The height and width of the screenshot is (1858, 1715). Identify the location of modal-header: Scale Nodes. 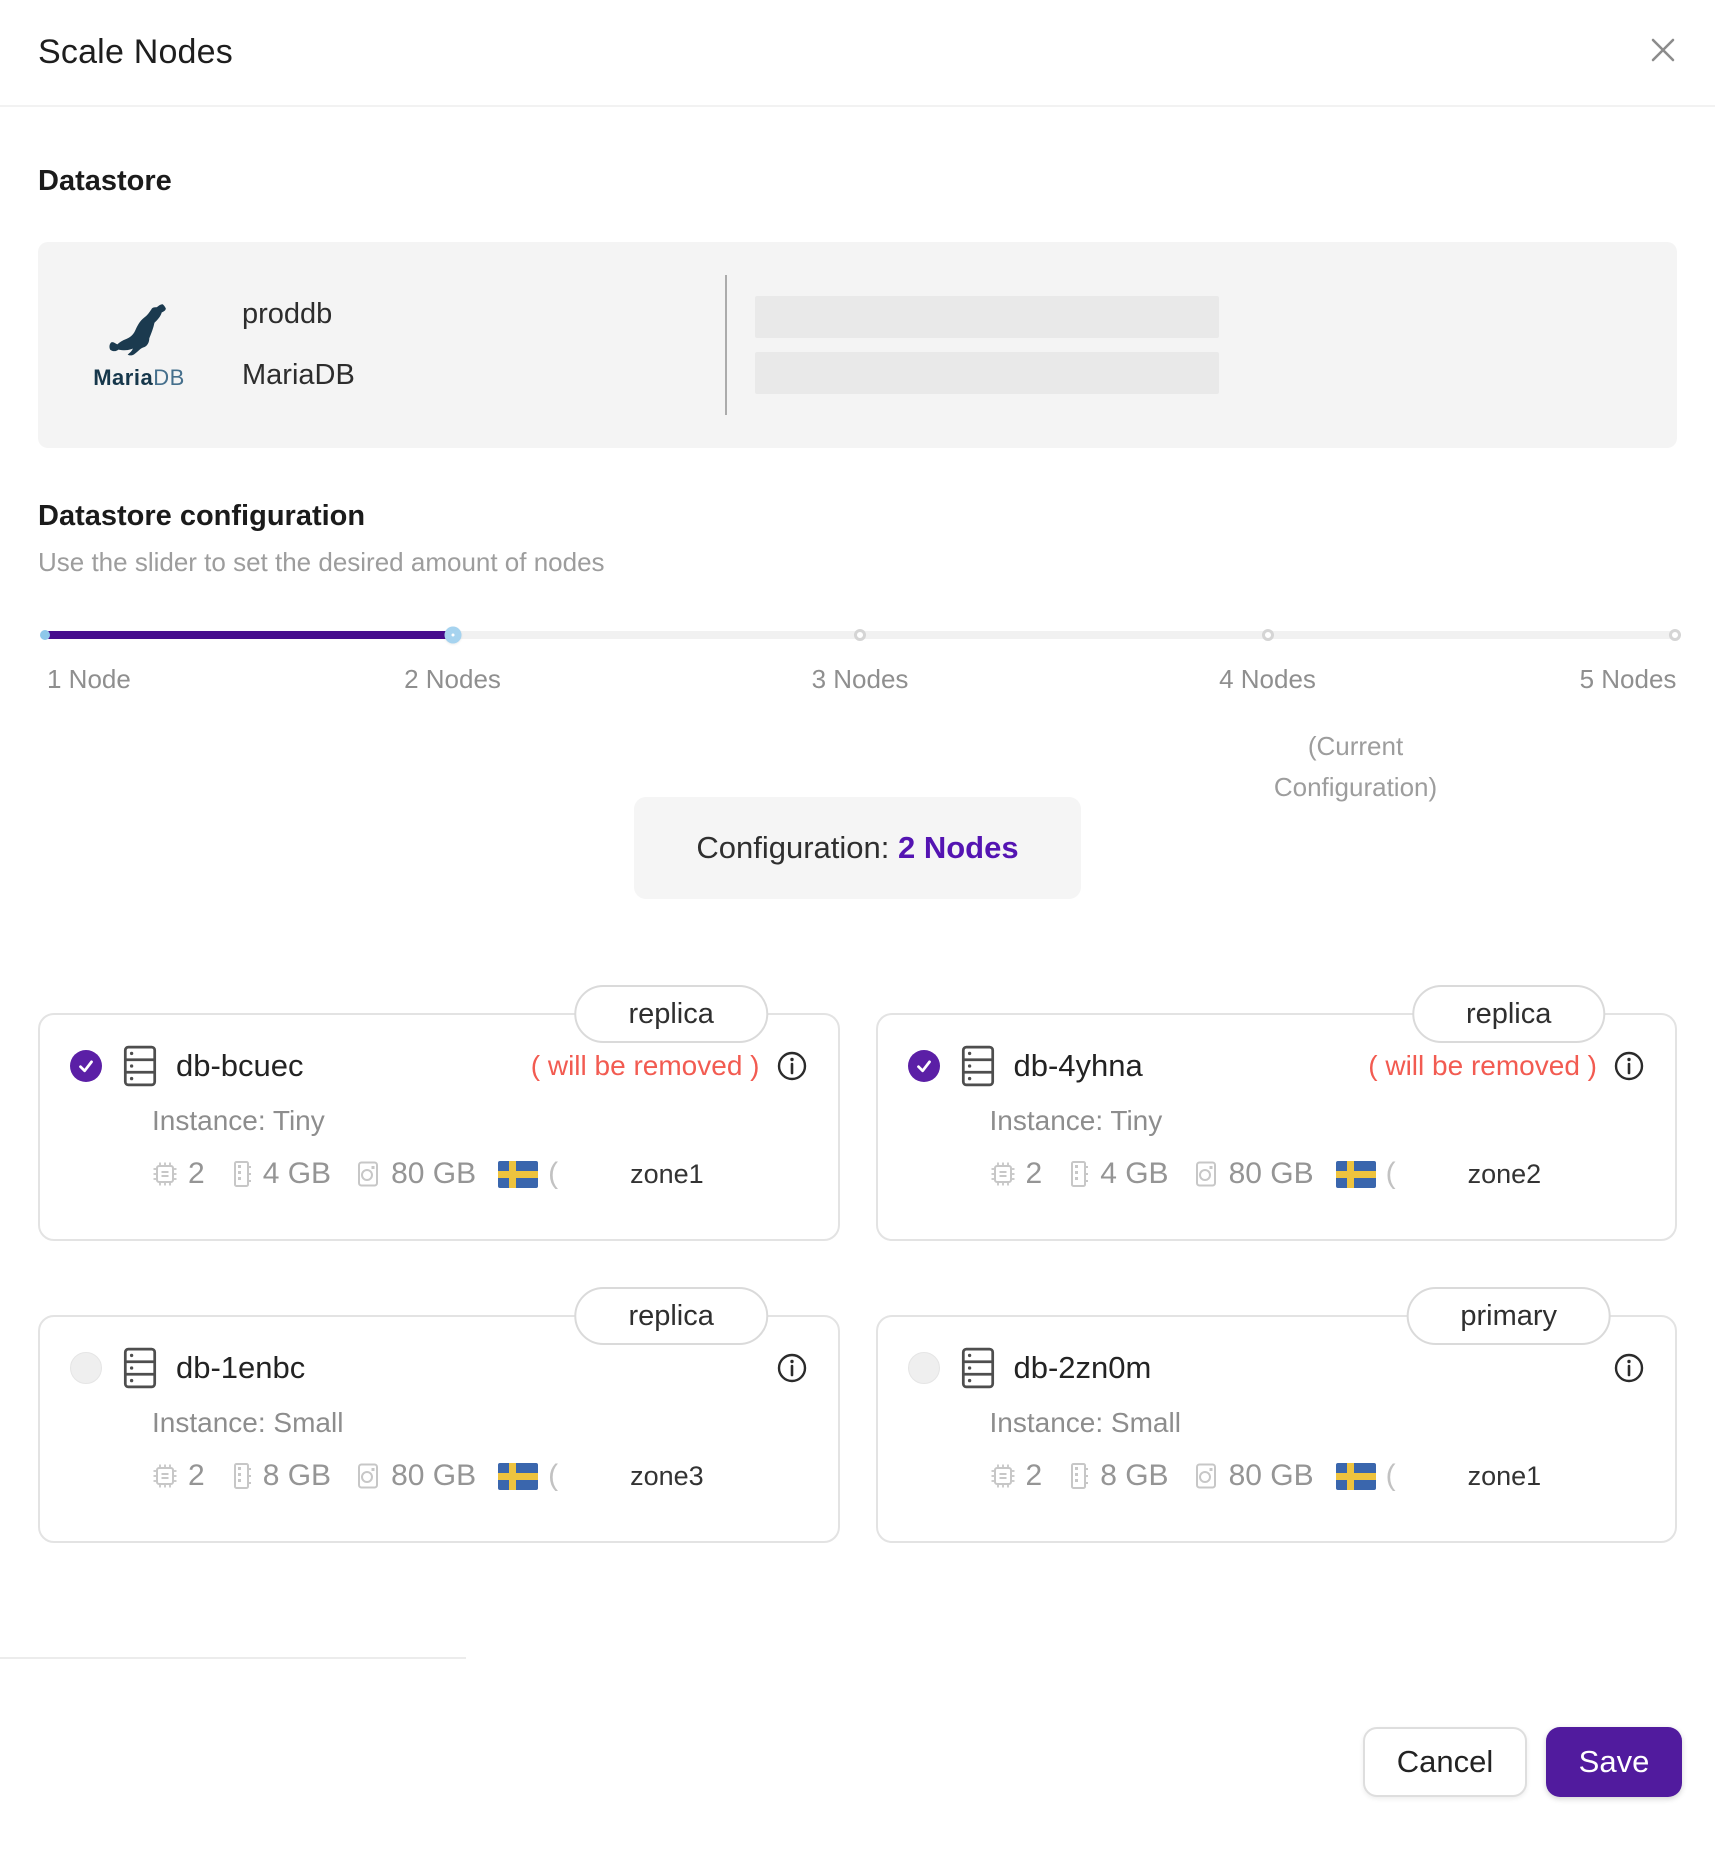
(857, 53).